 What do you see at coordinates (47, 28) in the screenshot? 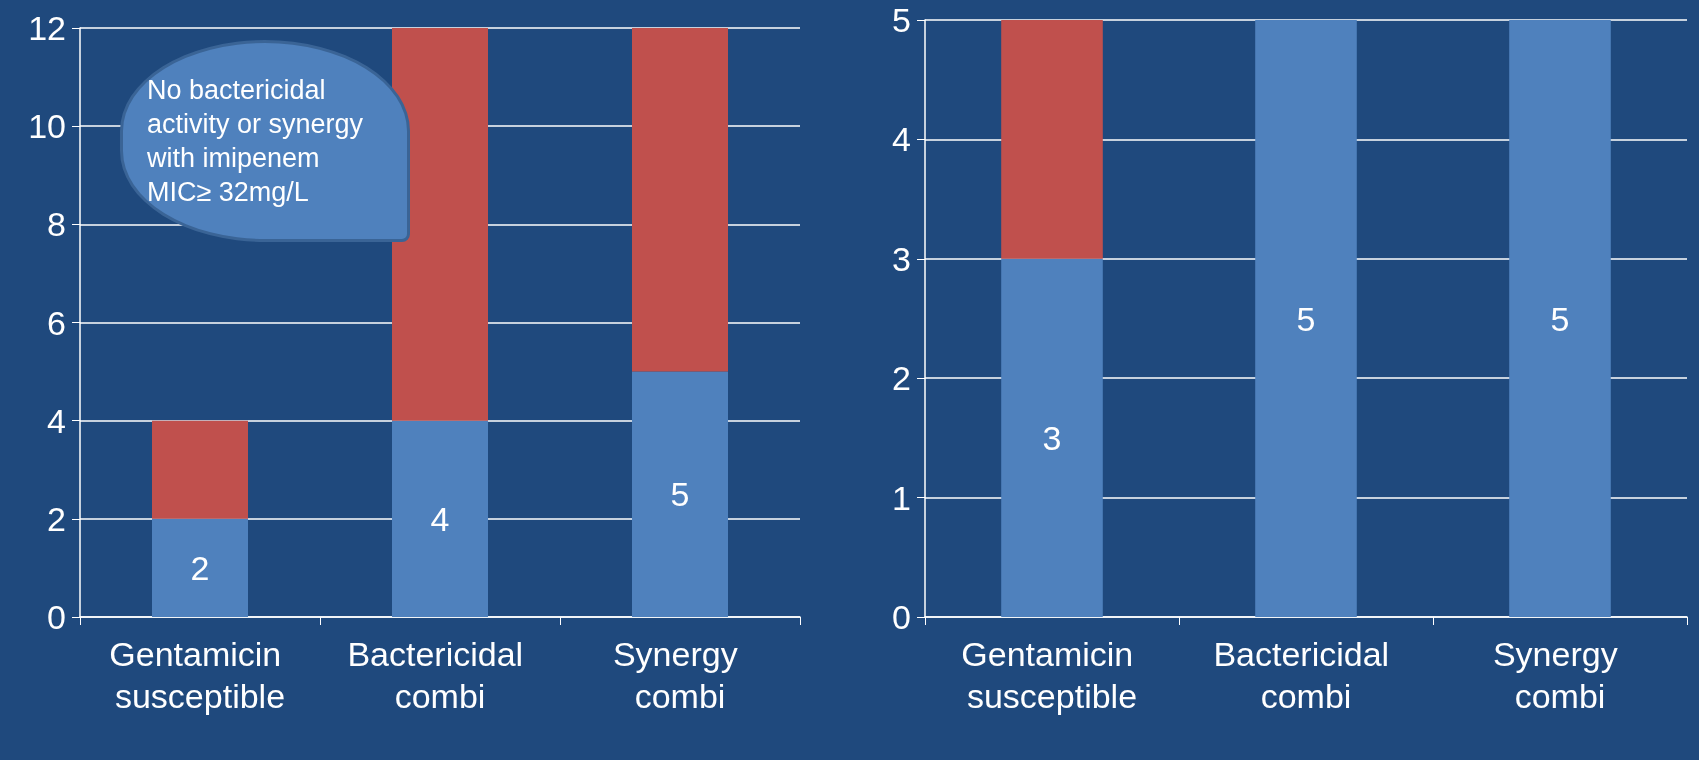
I see `y-tick-label: 12` at bounding box center [47, 28].